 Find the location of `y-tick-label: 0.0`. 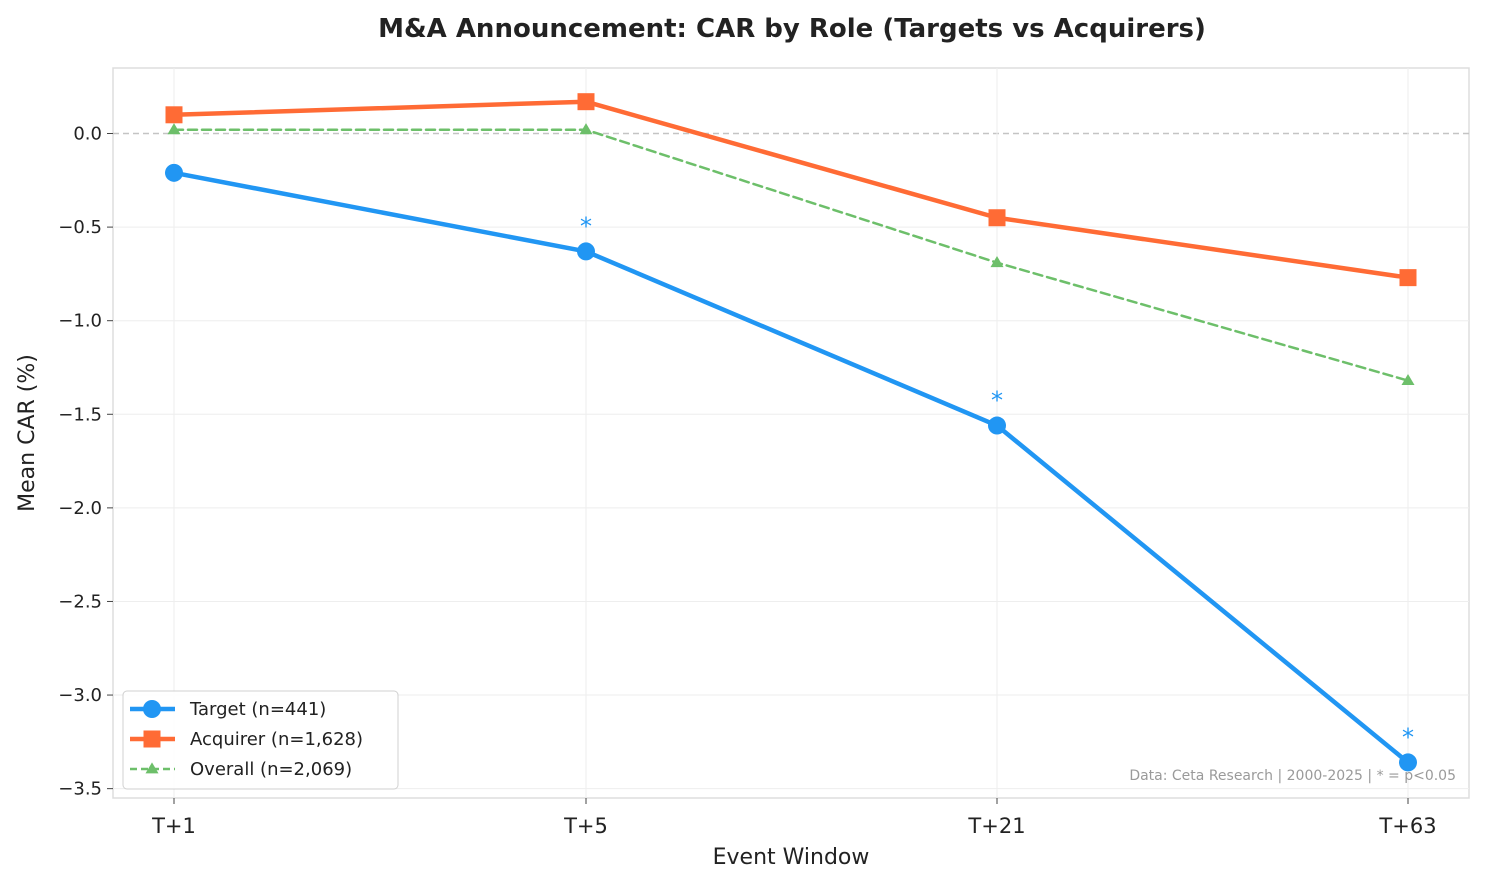

y-tick-label: 0.0 is located at coordinates (87, 134).